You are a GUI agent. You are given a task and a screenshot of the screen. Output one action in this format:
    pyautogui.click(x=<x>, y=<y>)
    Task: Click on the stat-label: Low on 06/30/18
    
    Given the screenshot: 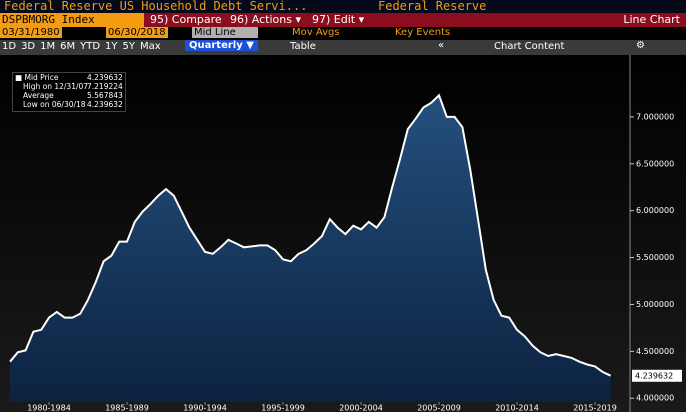 What is the action you would take?
    pyautogui.click(x=54, y=104)
    